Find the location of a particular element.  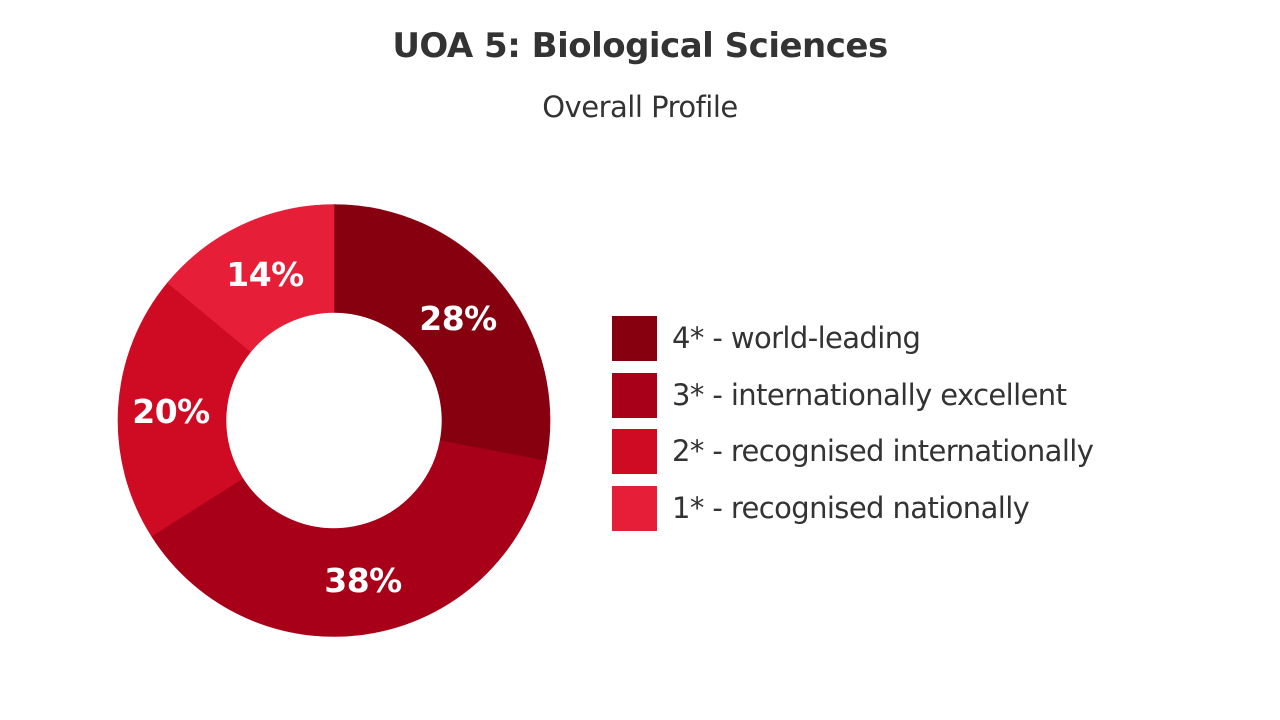

slice-label-3star: 38% is located at coordinates (363, 580).